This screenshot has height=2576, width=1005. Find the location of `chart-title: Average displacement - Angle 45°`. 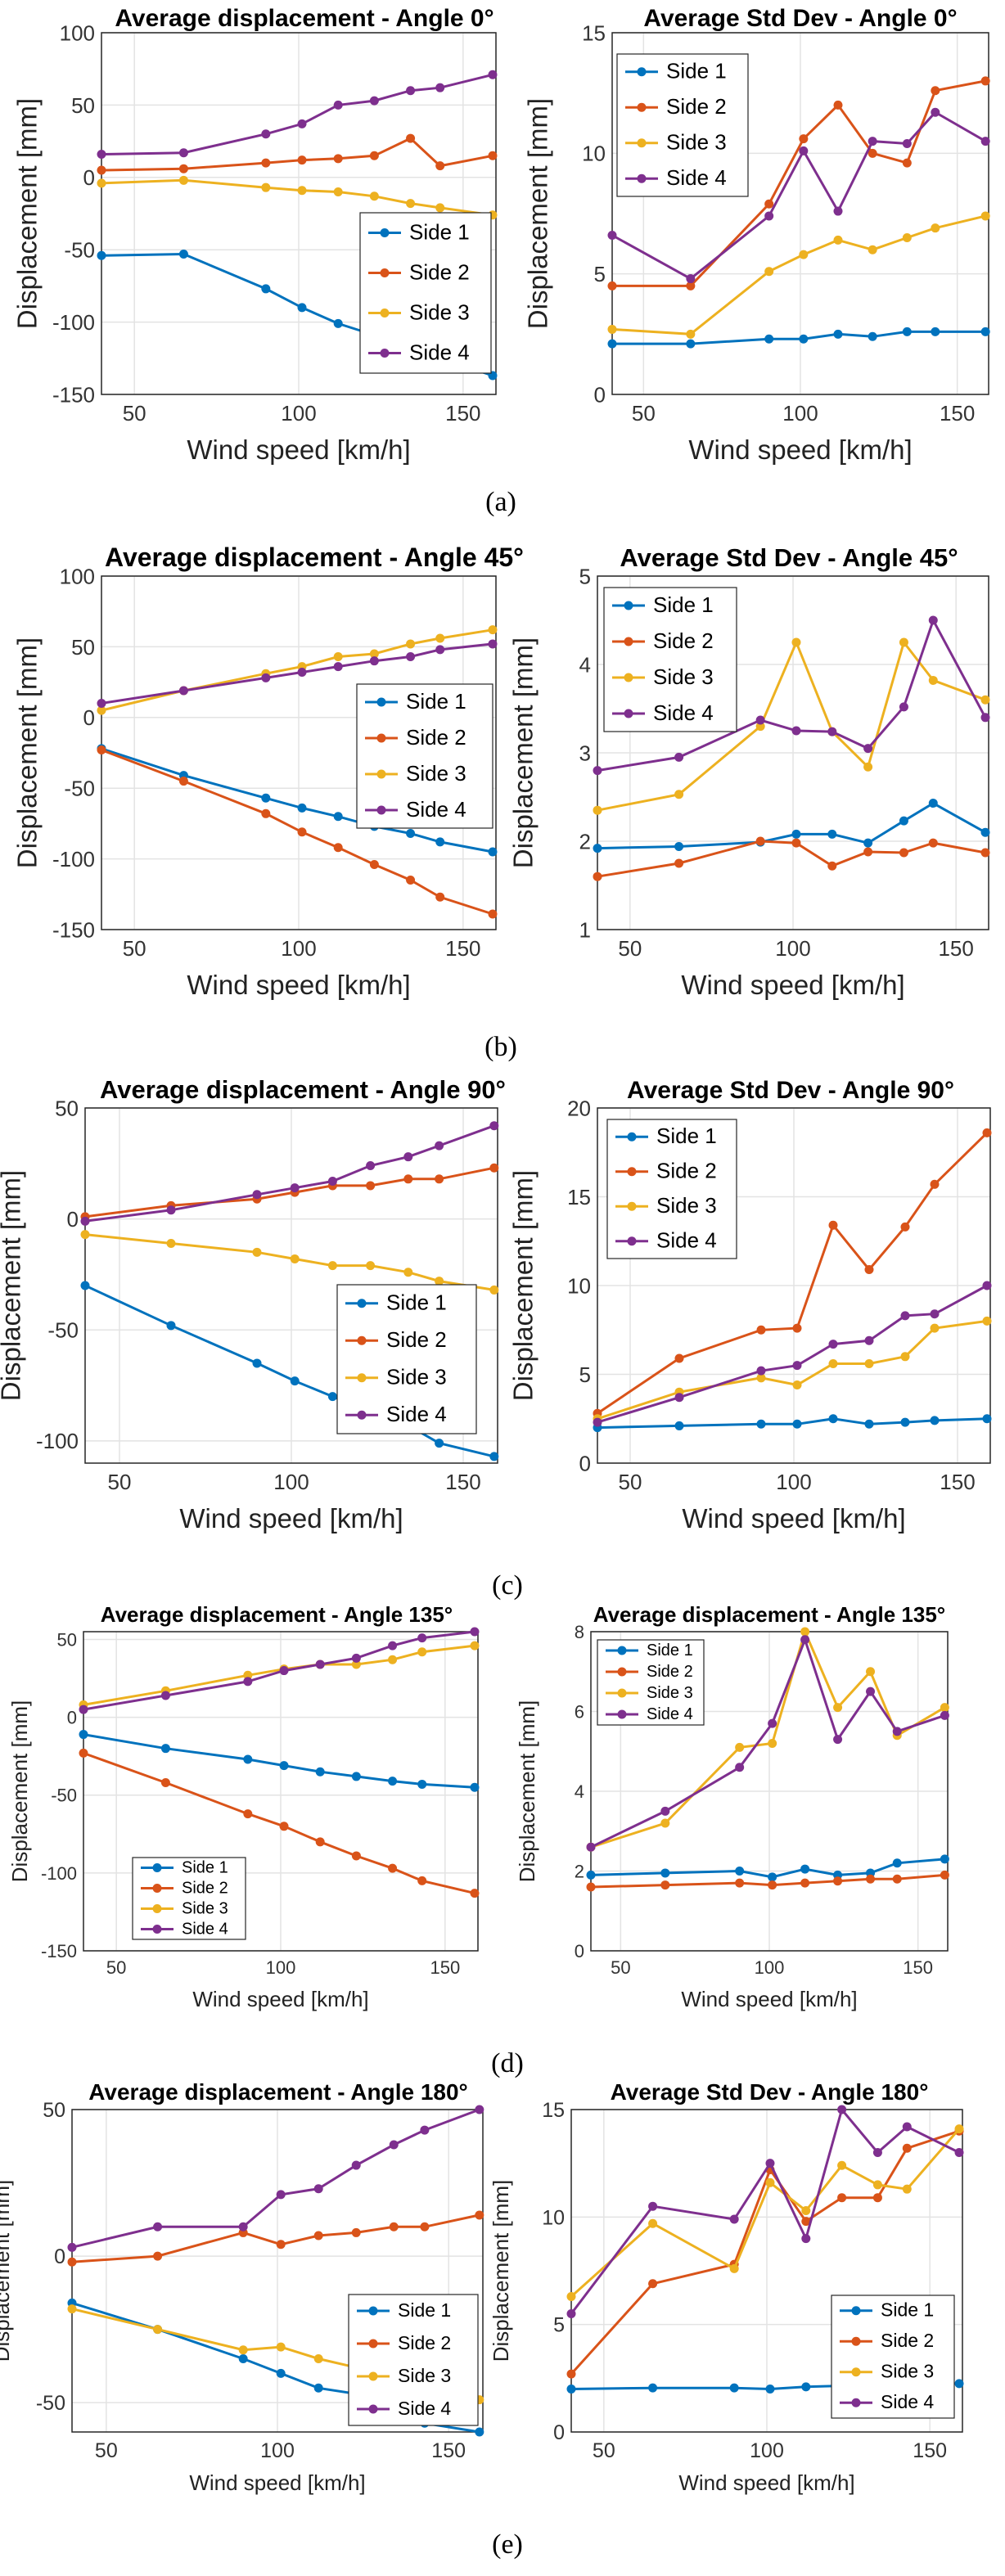

chart-title: Average displacement - Angle 45° is located at coordinates (314, 557).